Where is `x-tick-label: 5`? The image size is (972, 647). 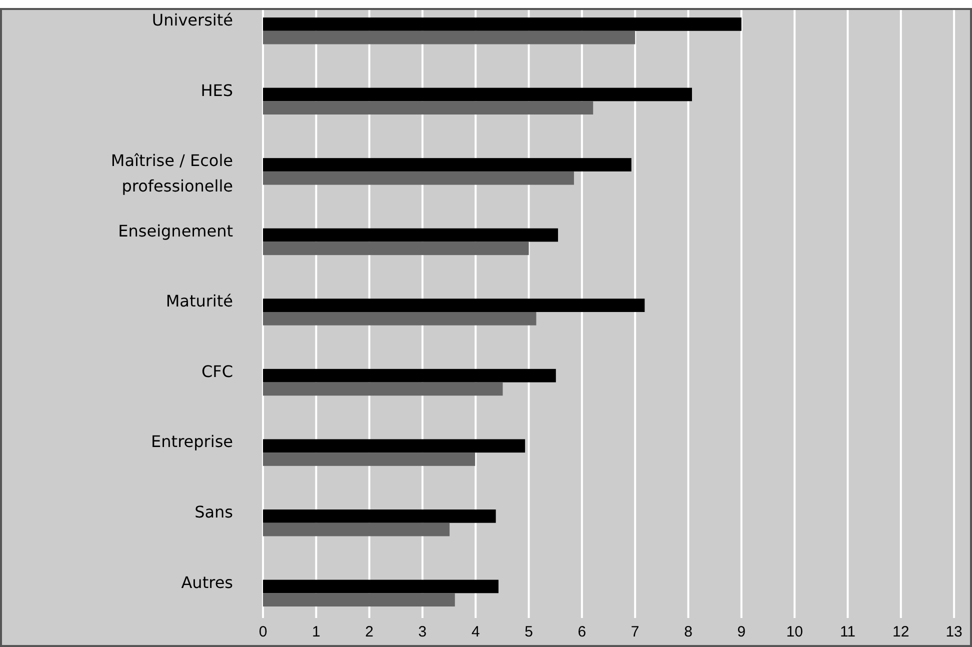 x-tick-label: 5 is located at coordinates (528, 632).